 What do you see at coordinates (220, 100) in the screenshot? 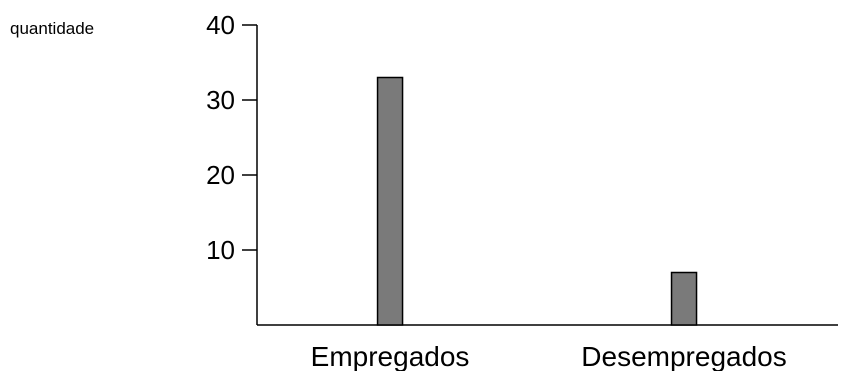
I see `y-tick-label: 30` at bounding box center [220, 100].